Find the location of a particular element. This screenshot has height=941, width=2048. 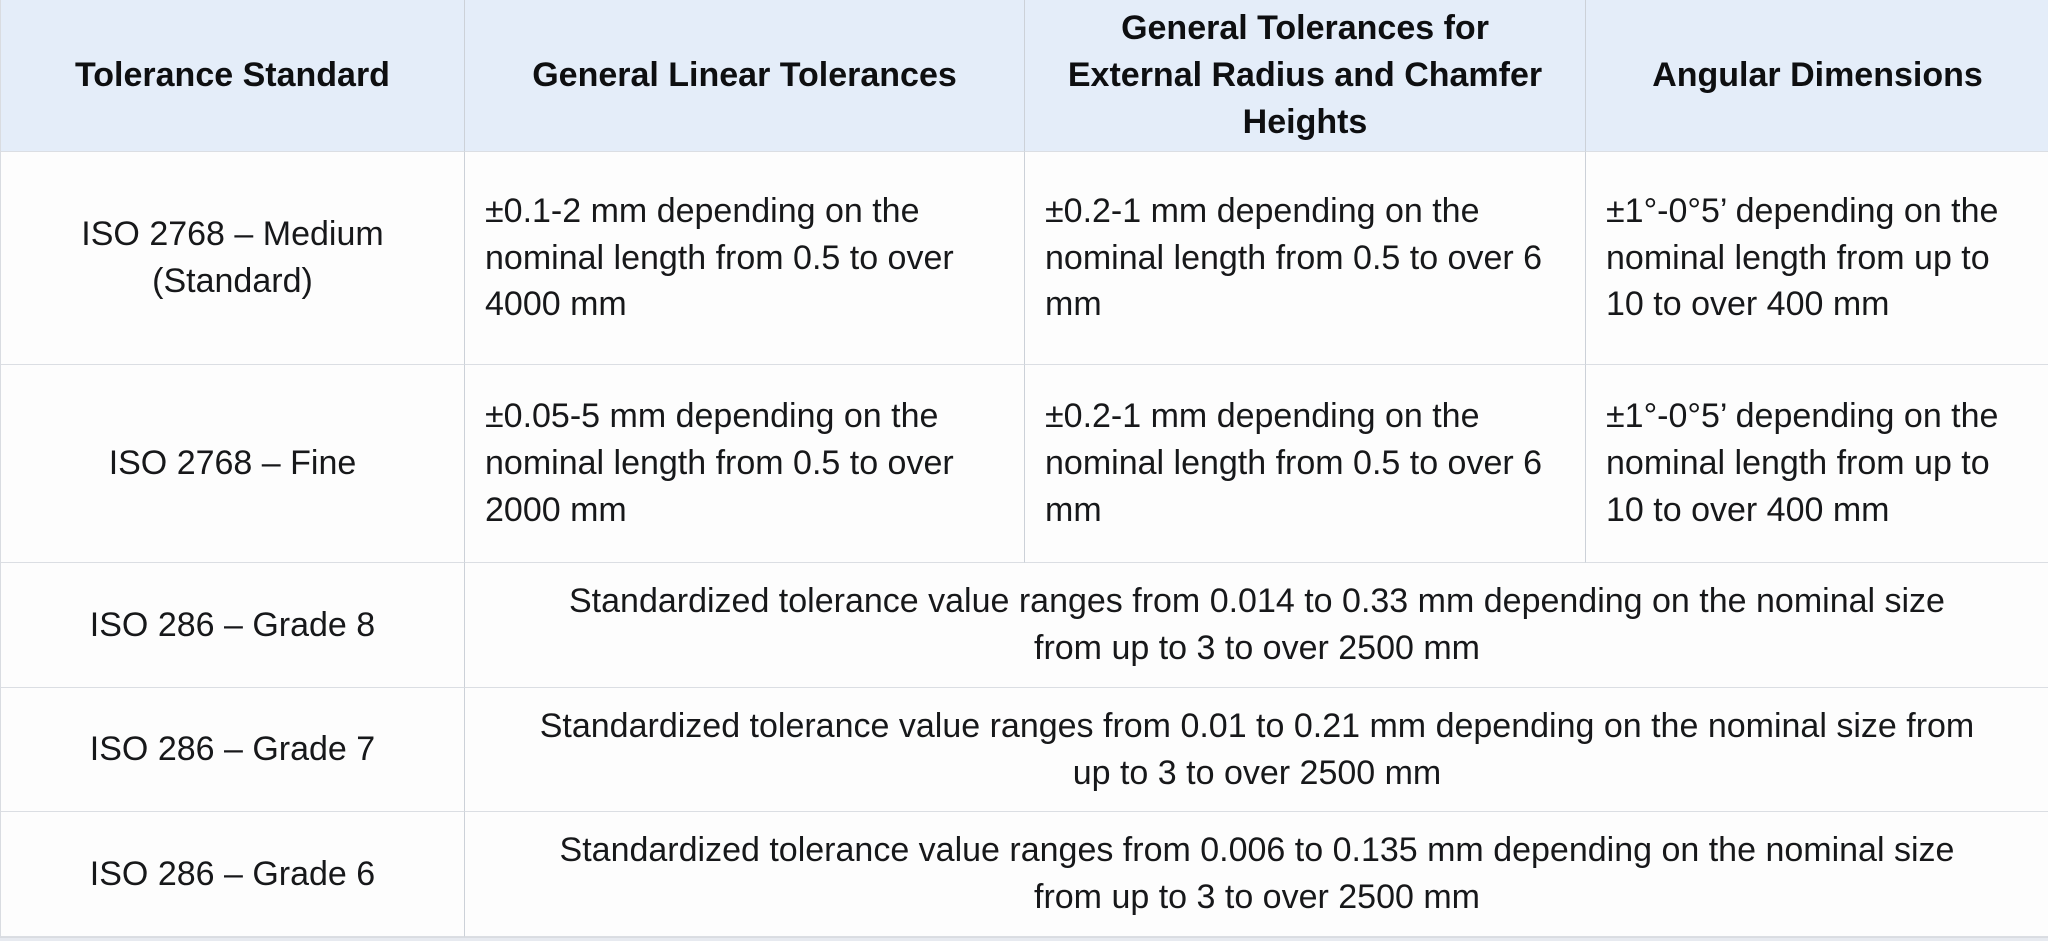

cell-standard-iso2768-fine: ISO 2768 – Fine is located at coordinates (233, 464).